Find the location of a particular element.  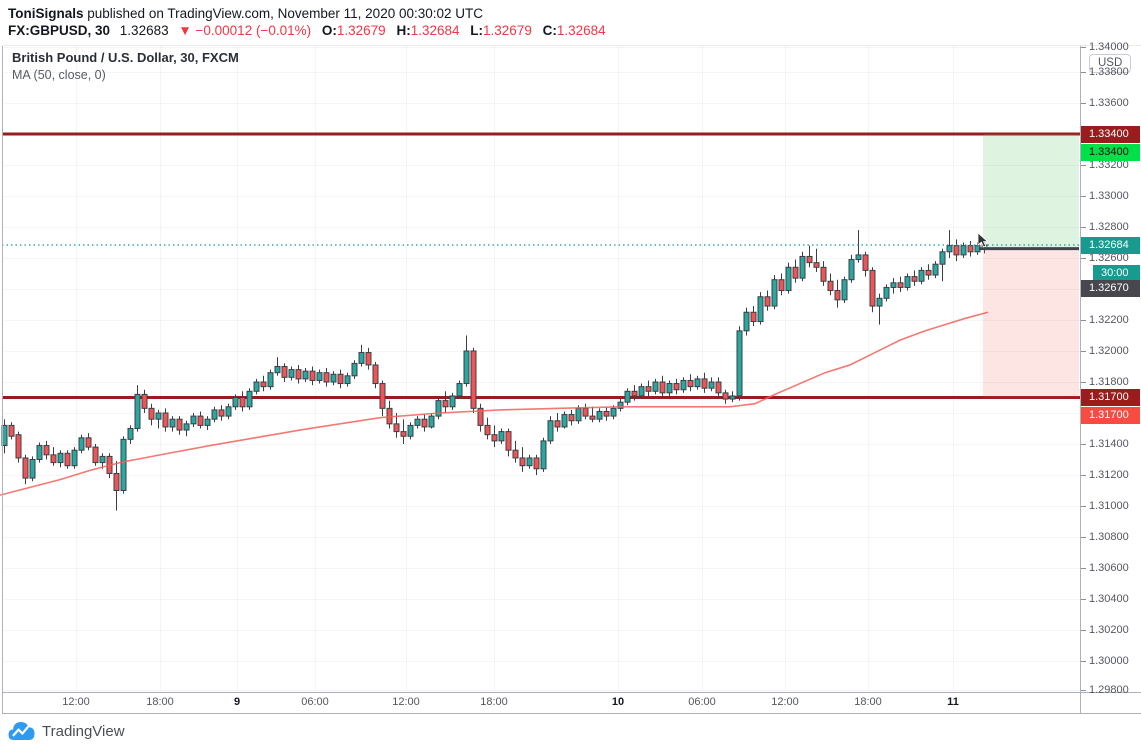

loss-zone is located at coordinates (1031, 322).